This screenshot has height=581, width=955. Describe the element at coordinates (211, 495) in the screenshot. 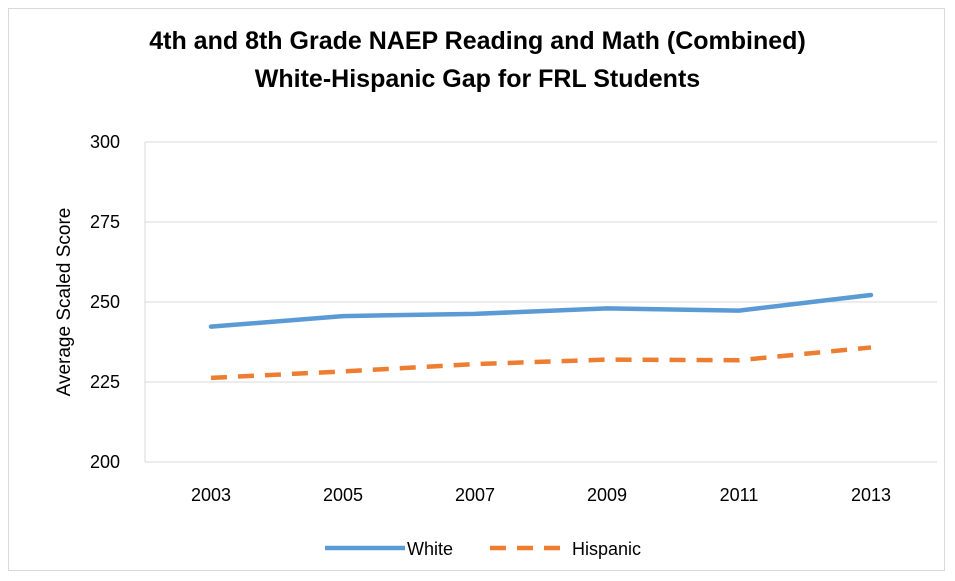

I see `x-tick-label: 2003` at that location.